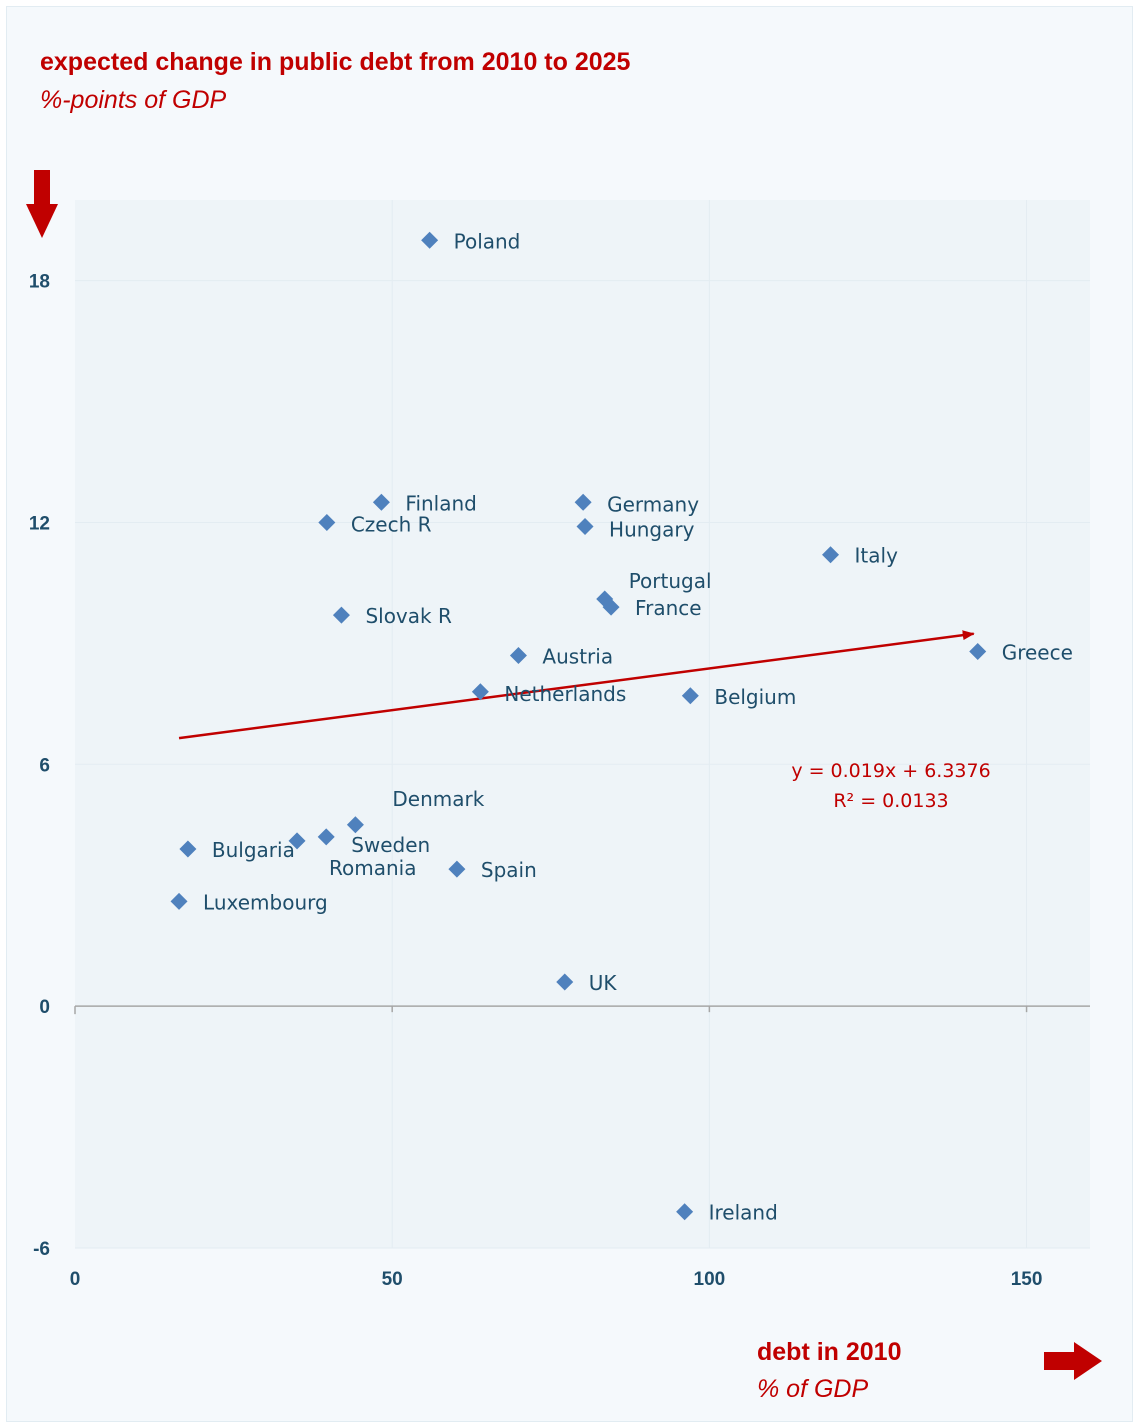 The image size is (1135, 1424). I want to click on data-point-label: Hungary, so click(652, 529).